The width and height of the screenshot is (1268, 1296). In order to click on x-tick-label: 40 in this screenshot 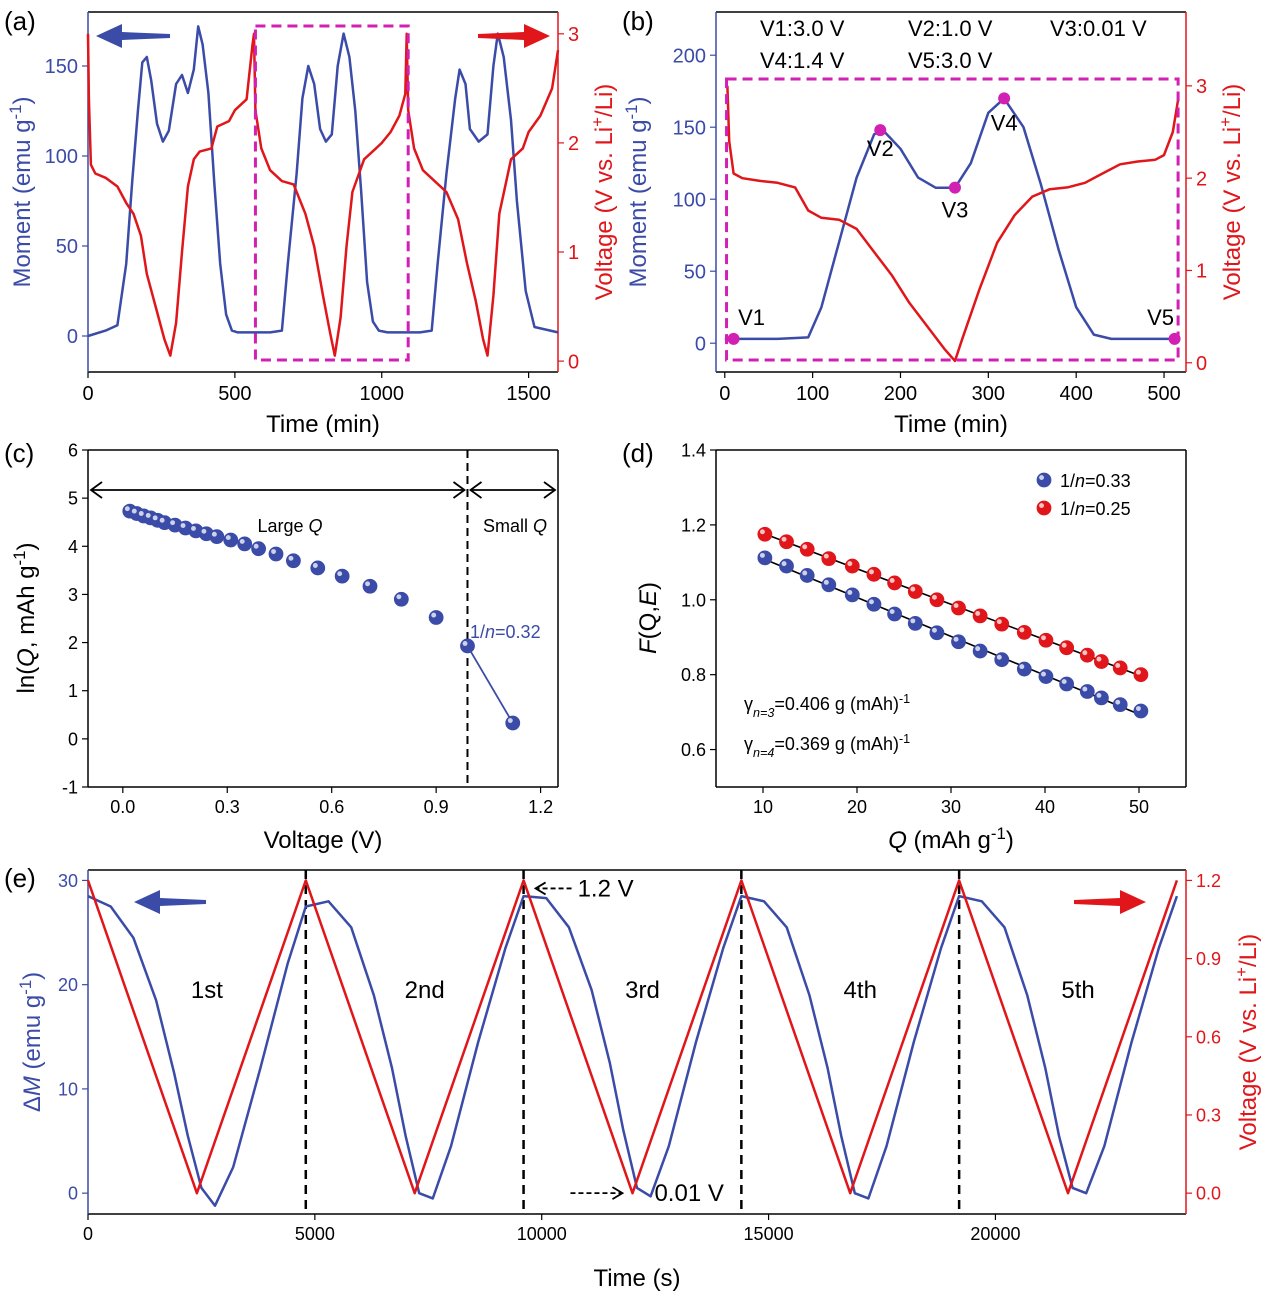, I will do `click(1045, 807)`.